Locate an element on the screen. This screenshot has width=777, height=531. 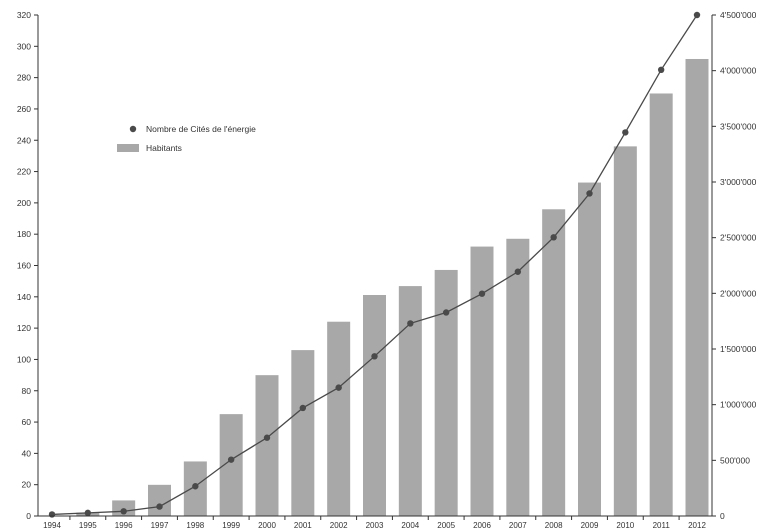
right-tick-label: 1'500'000 is located at coordinates (738, 349).